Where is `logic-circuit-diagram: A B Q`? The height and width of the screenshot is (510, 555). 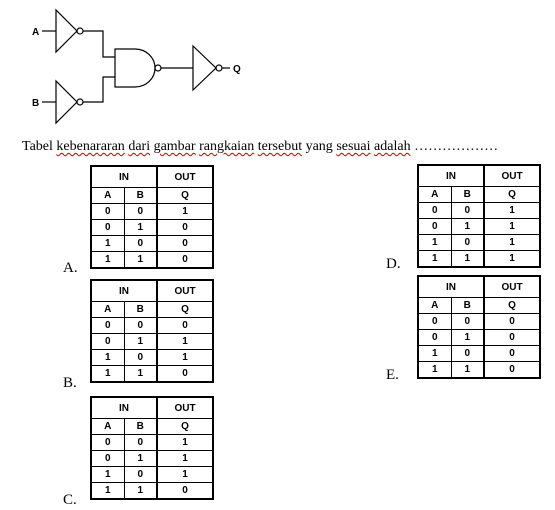 logic-circuit-diagram: A B Q is located at coordinates (136, 66).